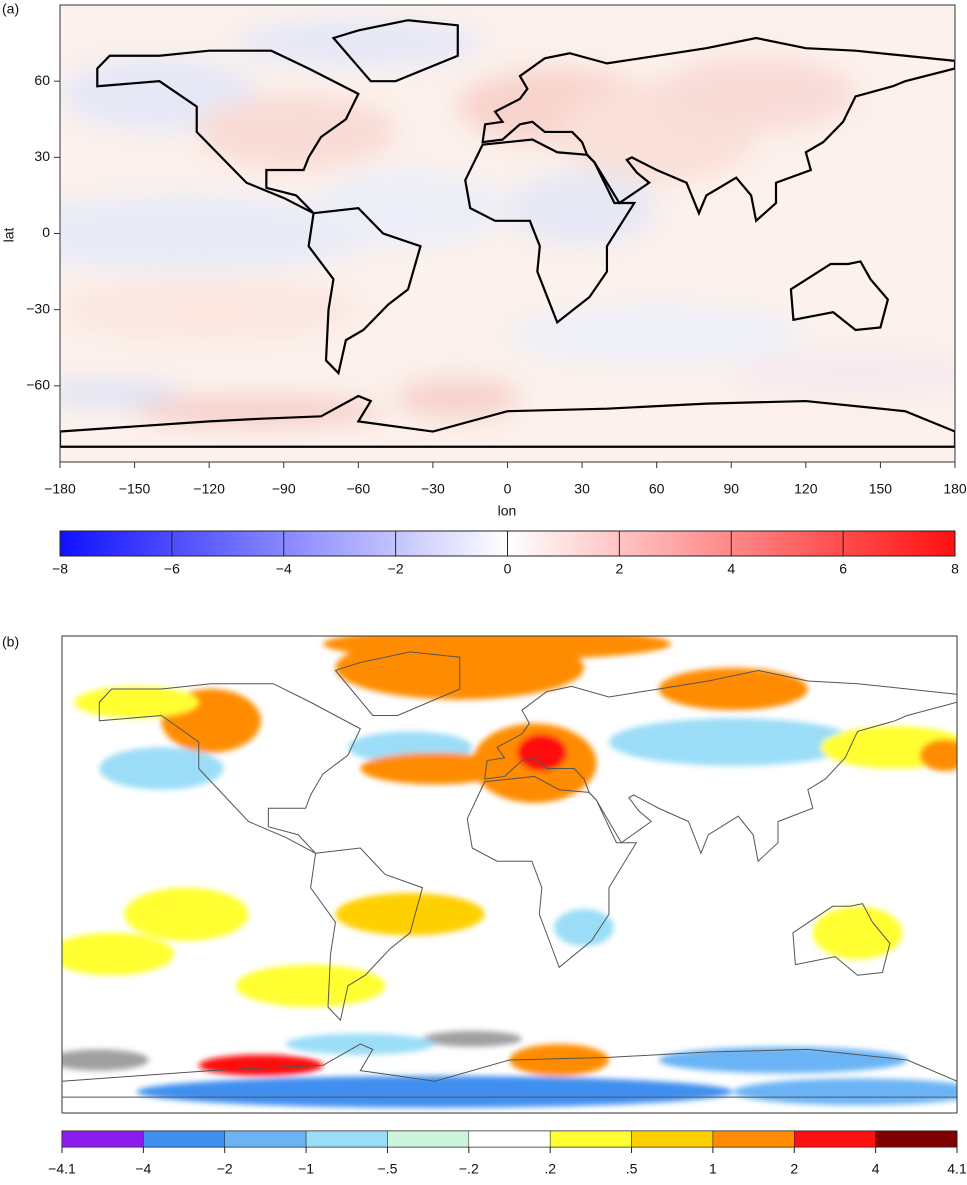 The image size is (967, 1185). I want to click on colorbar-tick-label: −6, so click(172, 569).